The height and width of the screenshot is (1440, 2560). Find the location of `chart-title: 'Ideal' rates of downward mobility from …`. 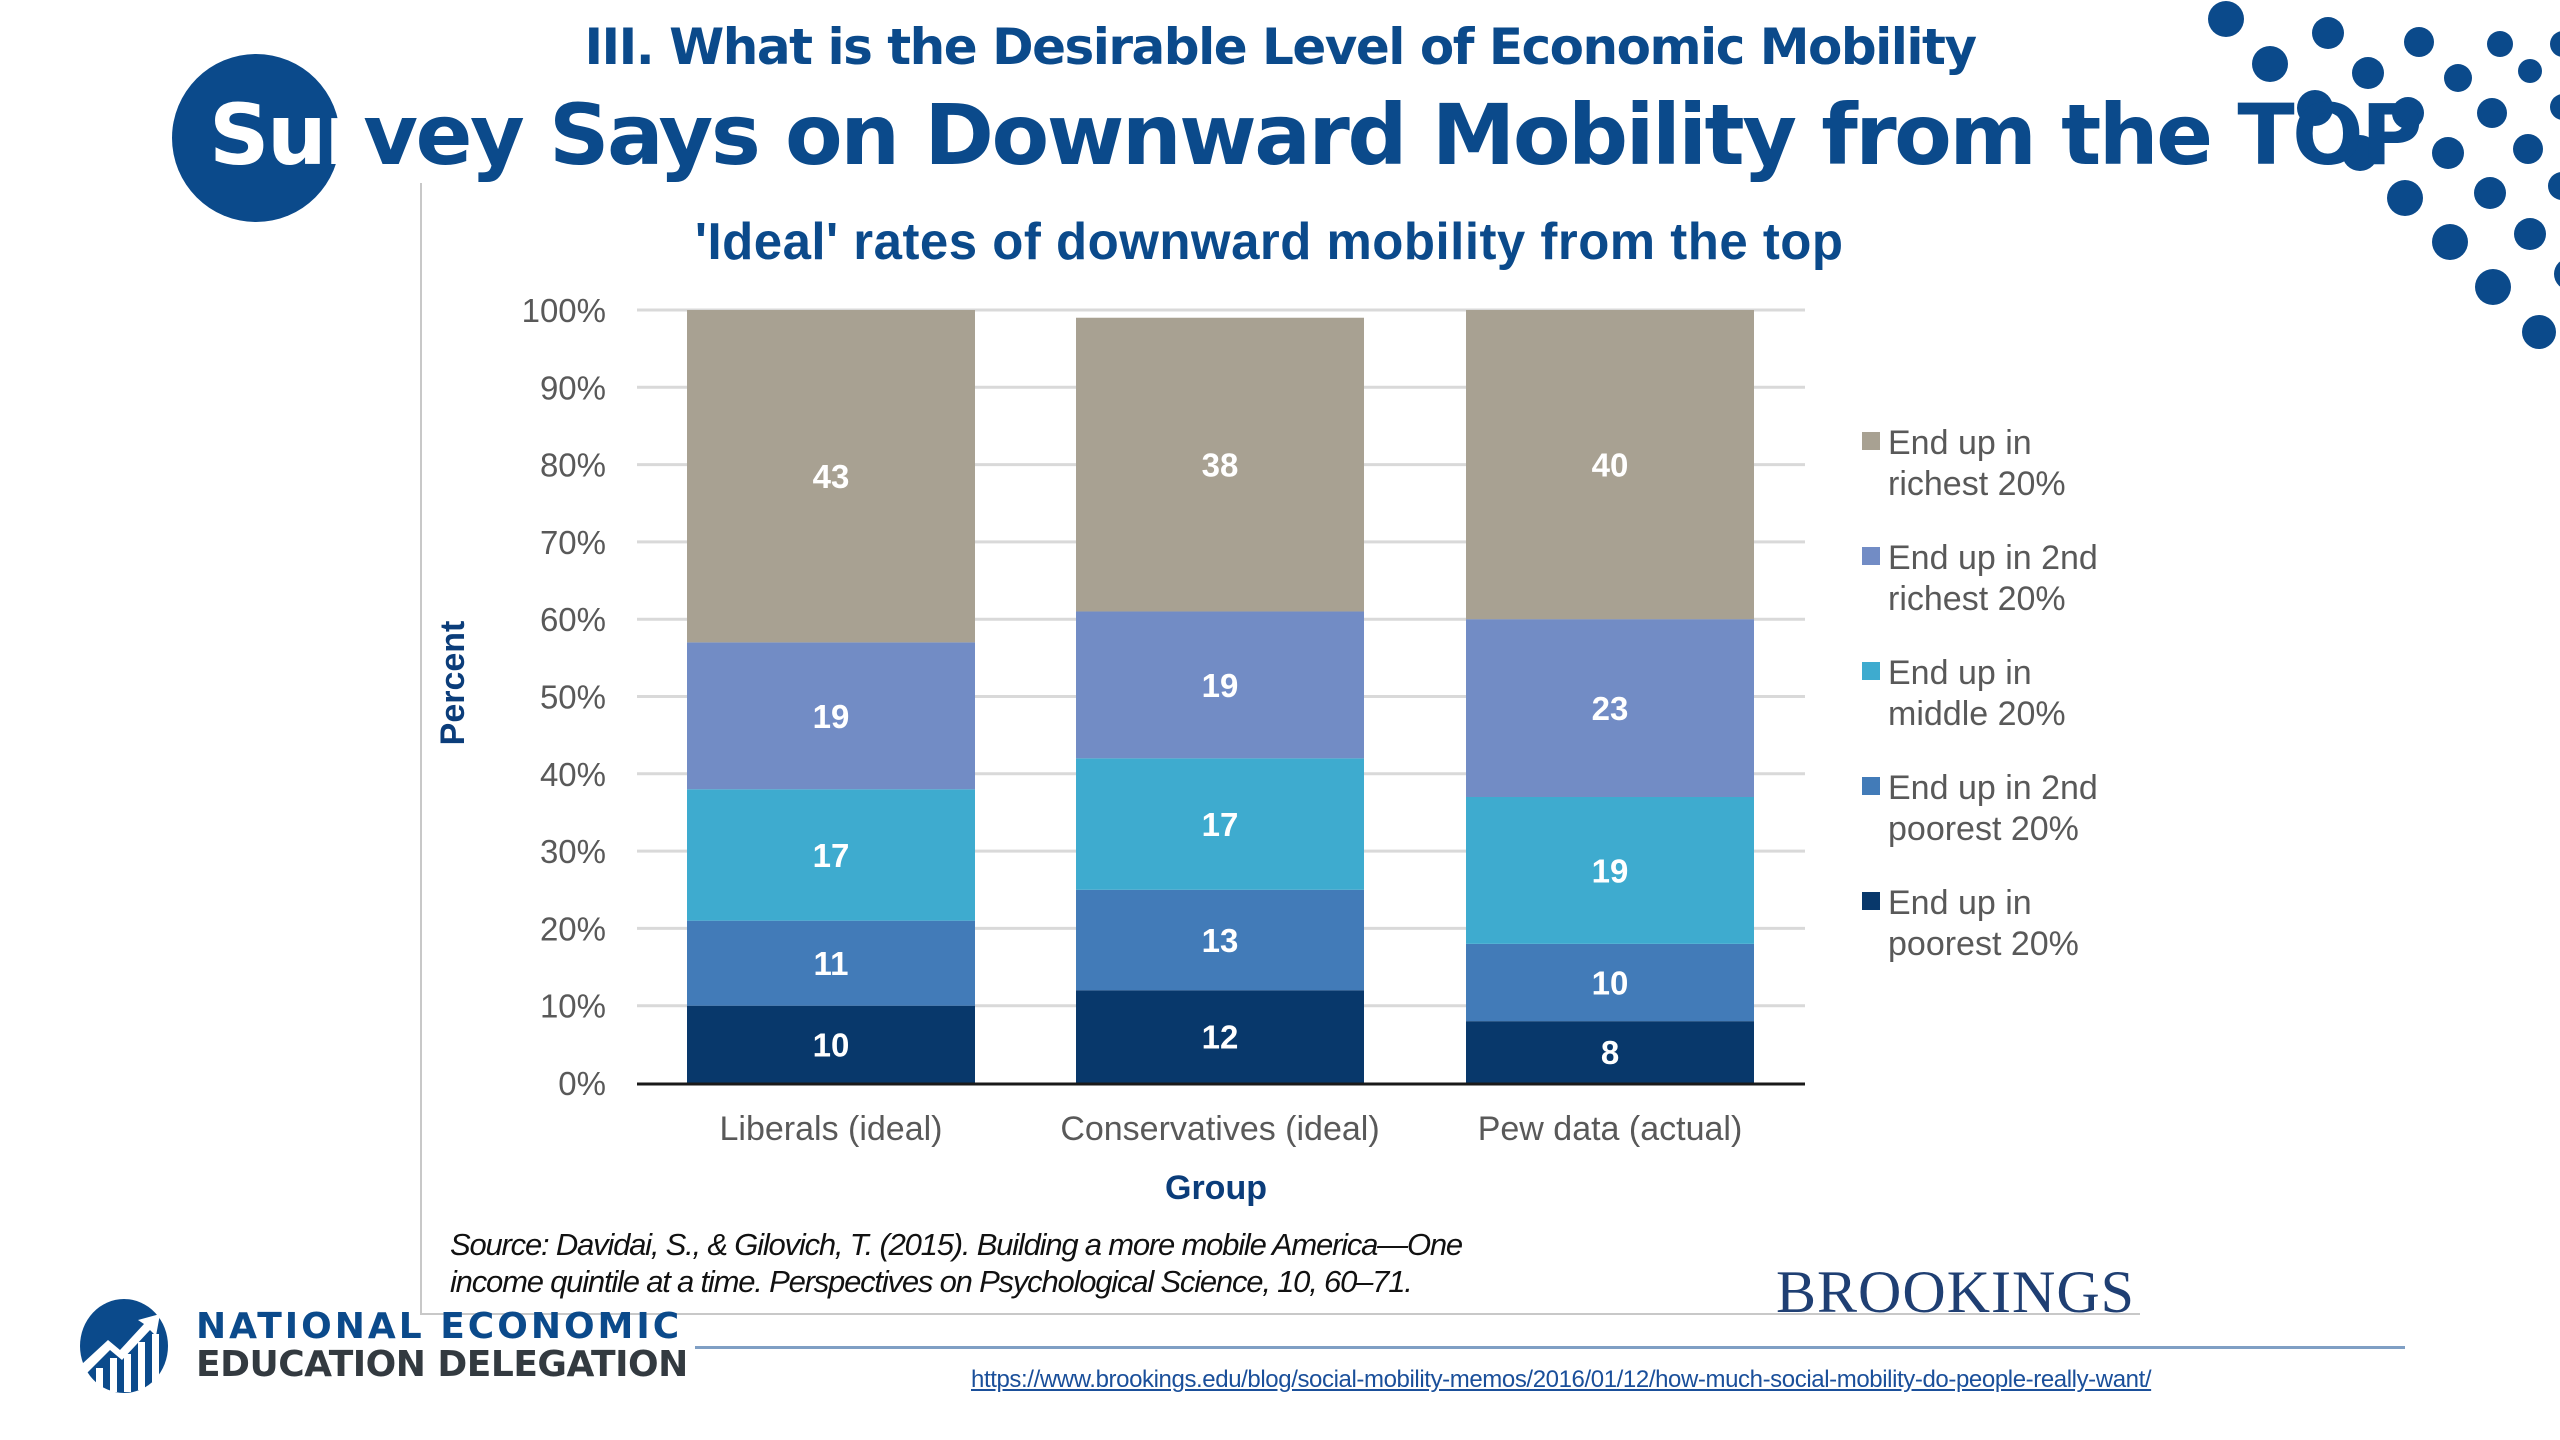

chart-title: 'Ideal' rates of downward mobility from … is located at coordinates (1269, 242).